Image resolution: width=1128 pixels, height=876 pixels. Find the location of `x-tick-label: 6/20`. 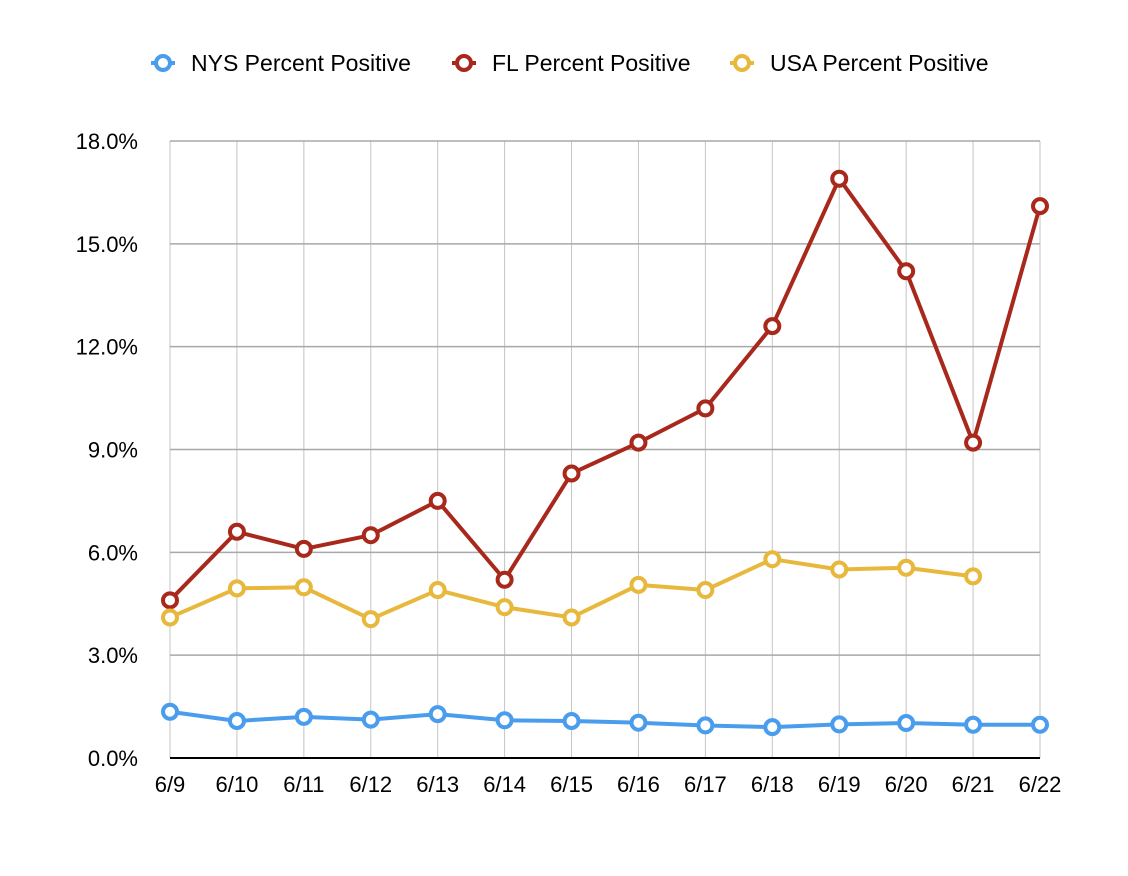

x-tick-label: 6/20 is located at coordinates (906, 784).